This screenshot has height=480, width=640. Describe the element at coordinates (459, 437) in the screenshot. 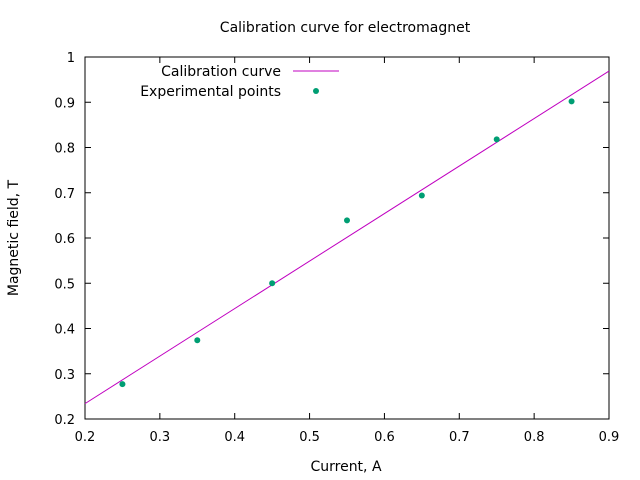

I see `x-tick-label: 0.7` at that location.